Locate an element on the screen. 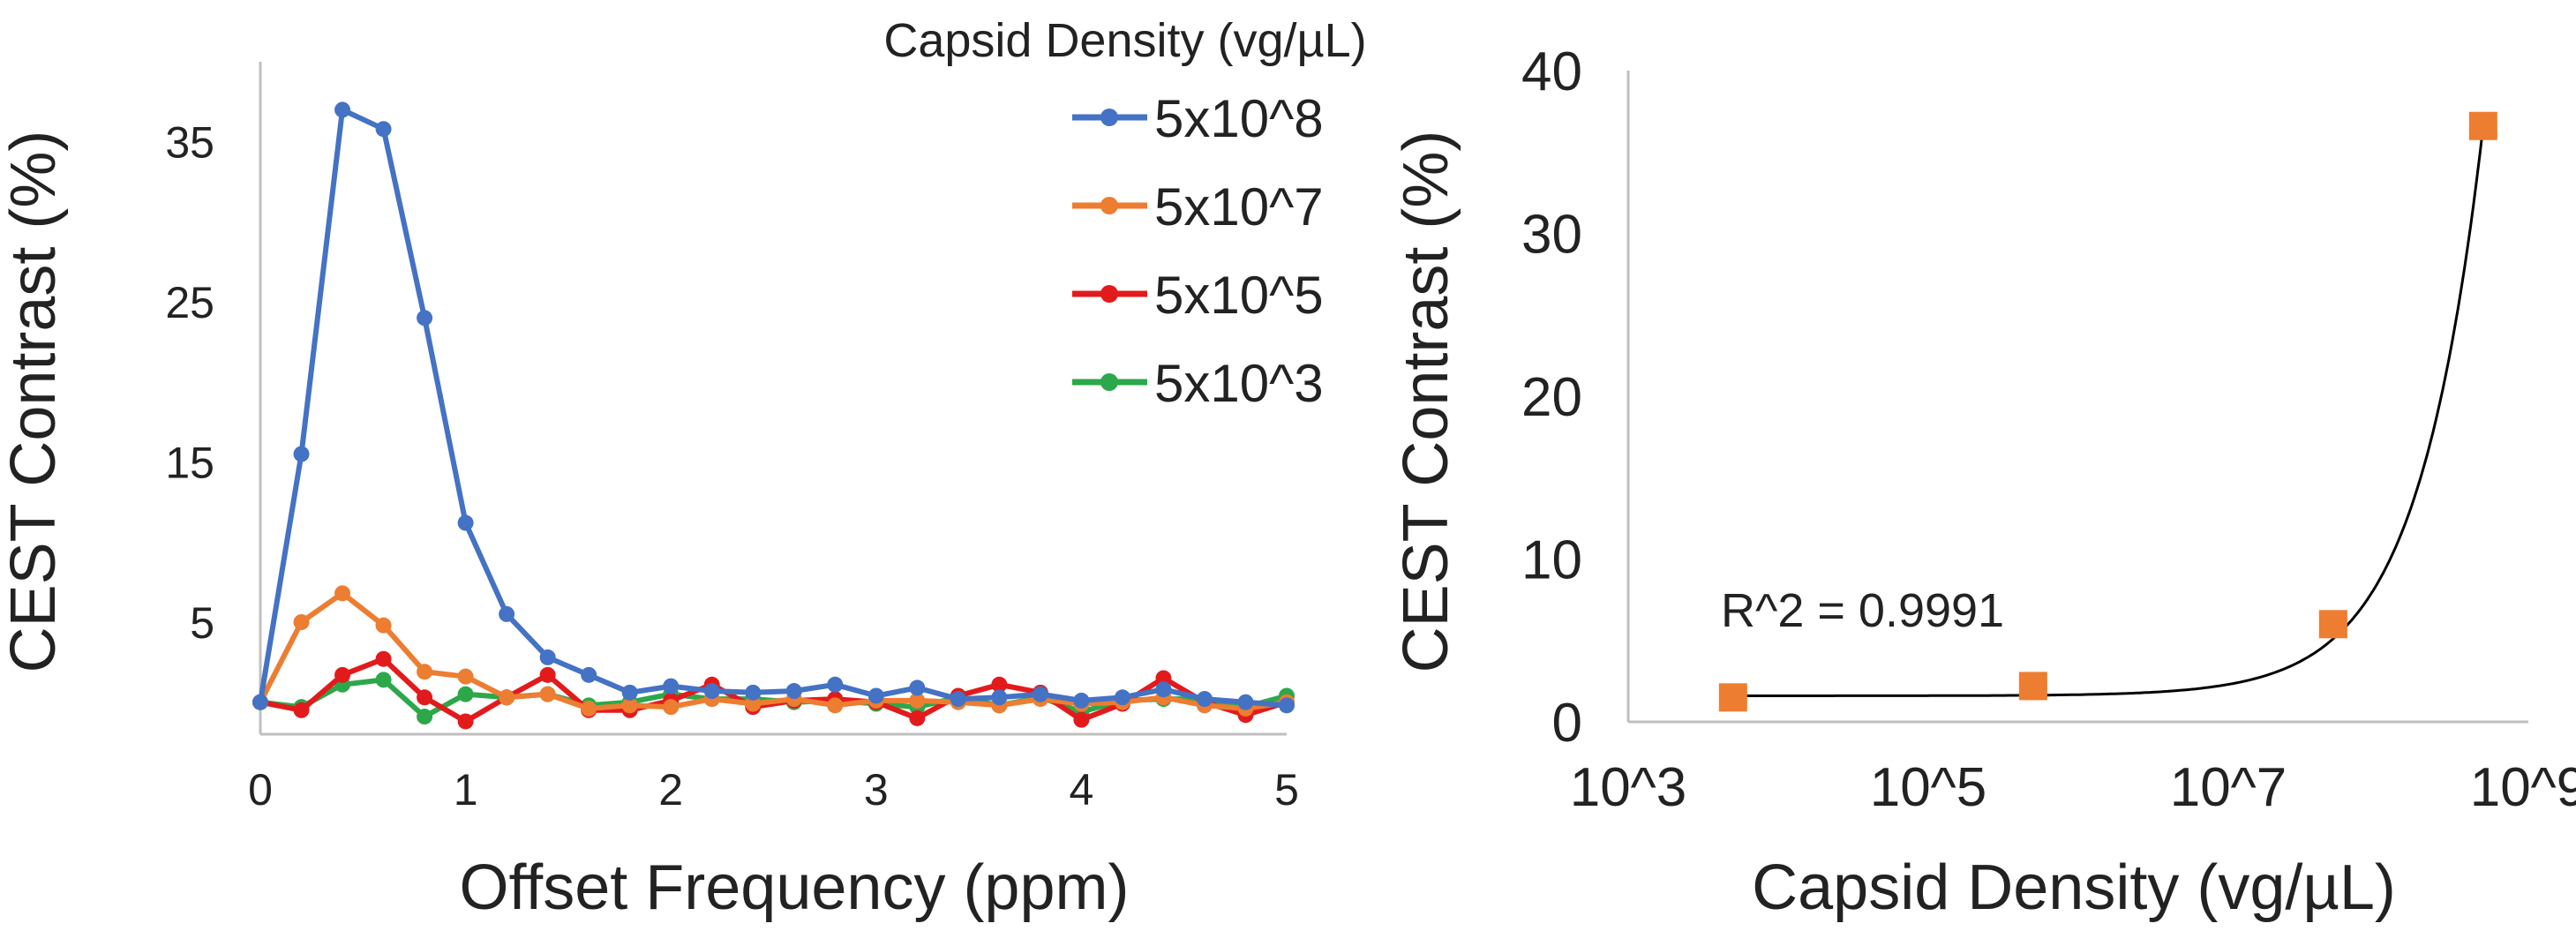  left-x-tick-label: 0 is located at coordinates (260, 790).